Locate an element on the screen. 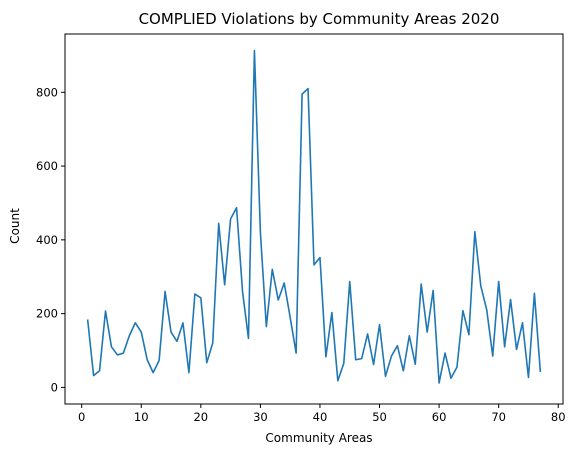 The width and height of the screenshot is (575, 455). x-tick-label: 80 is located at coordinates (558, 417).